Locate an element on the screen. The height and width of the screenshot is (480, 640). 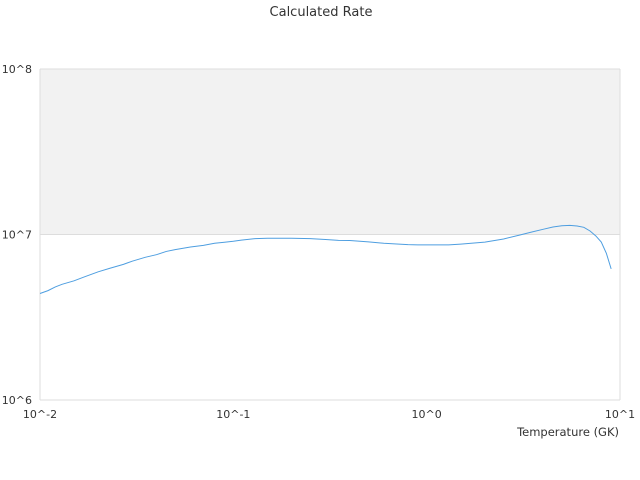
y-tick-label: 10^6 is located at coordinates (17, 400).